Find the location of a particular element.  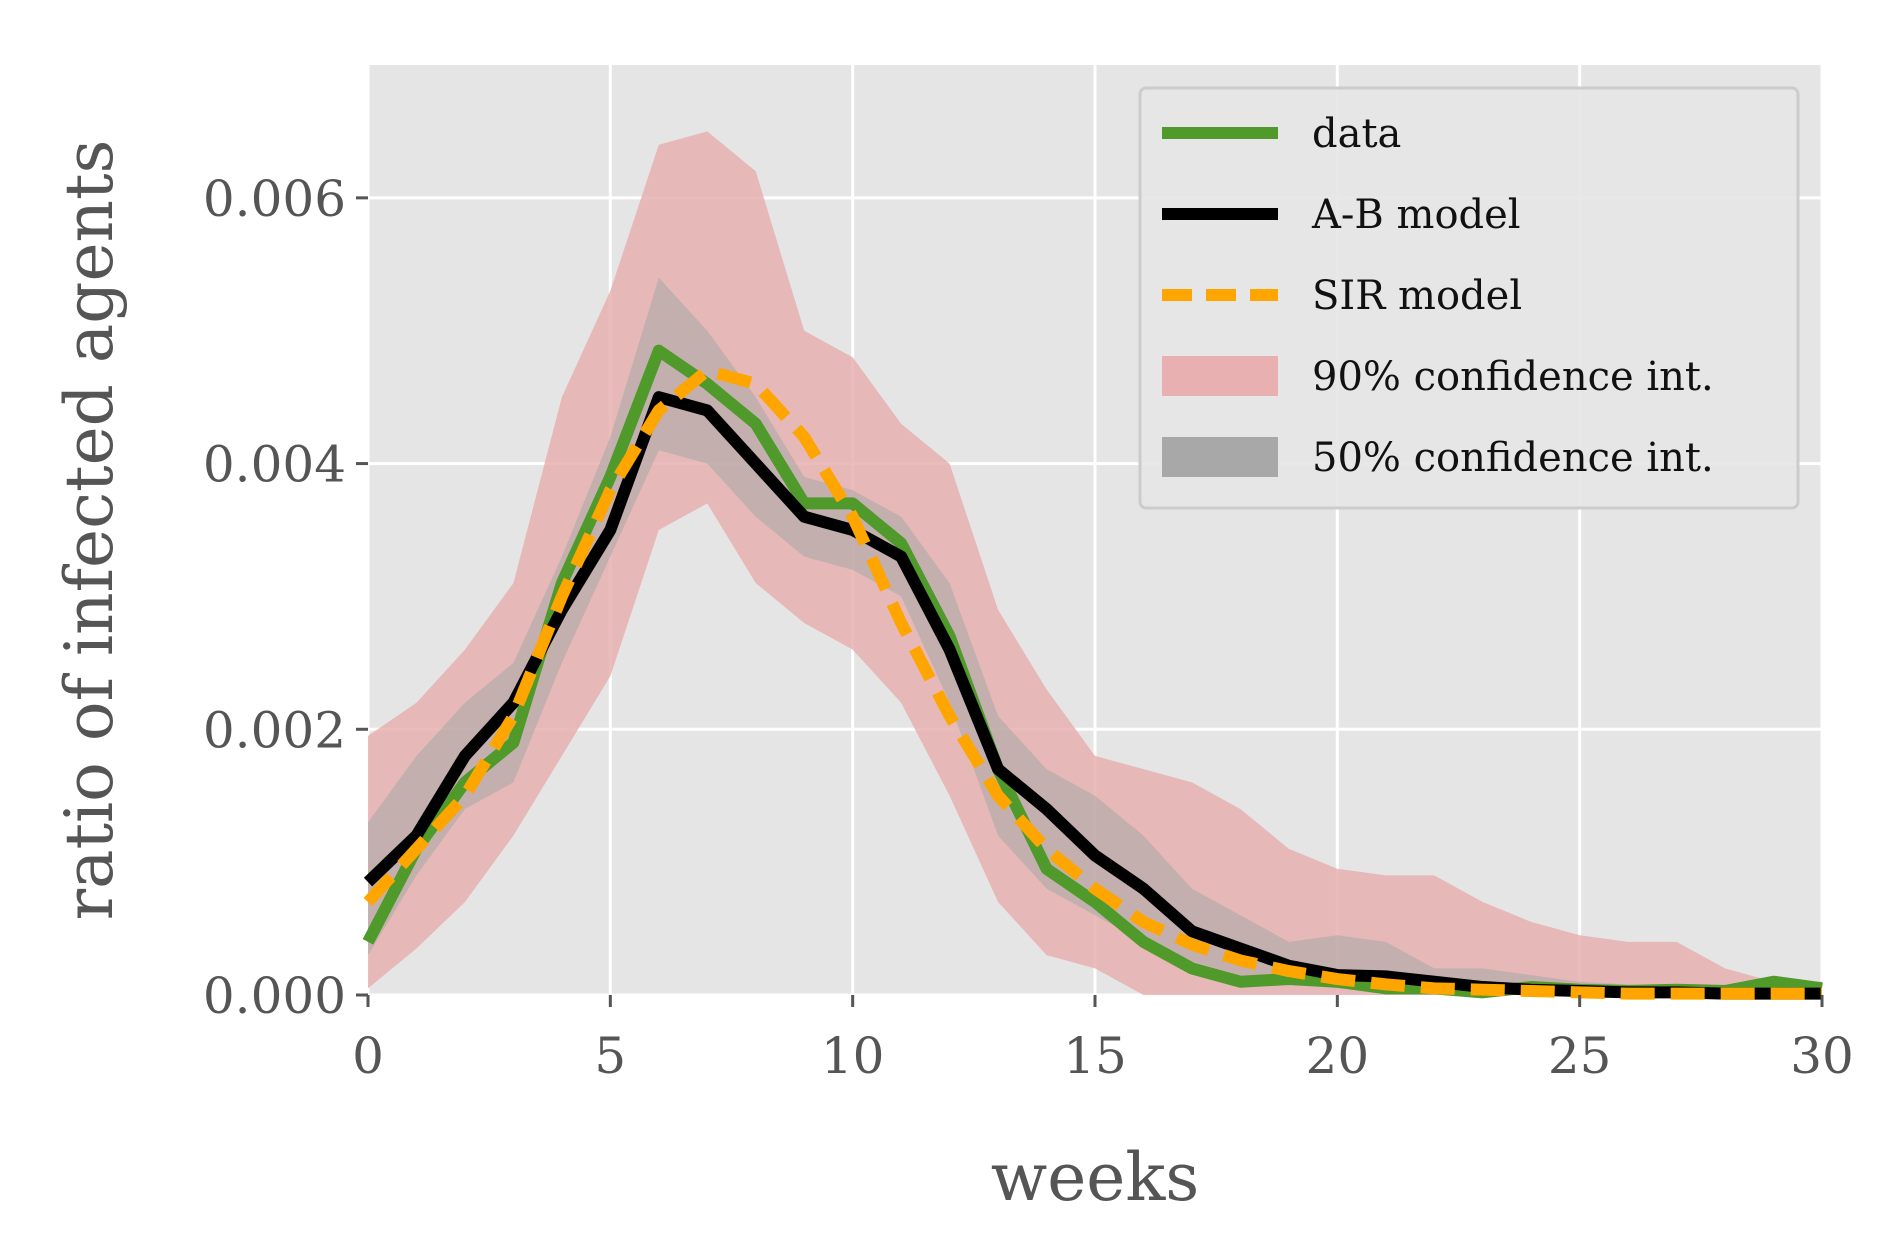

x-tick-label: 5 is located at coordinates (610, 1056).